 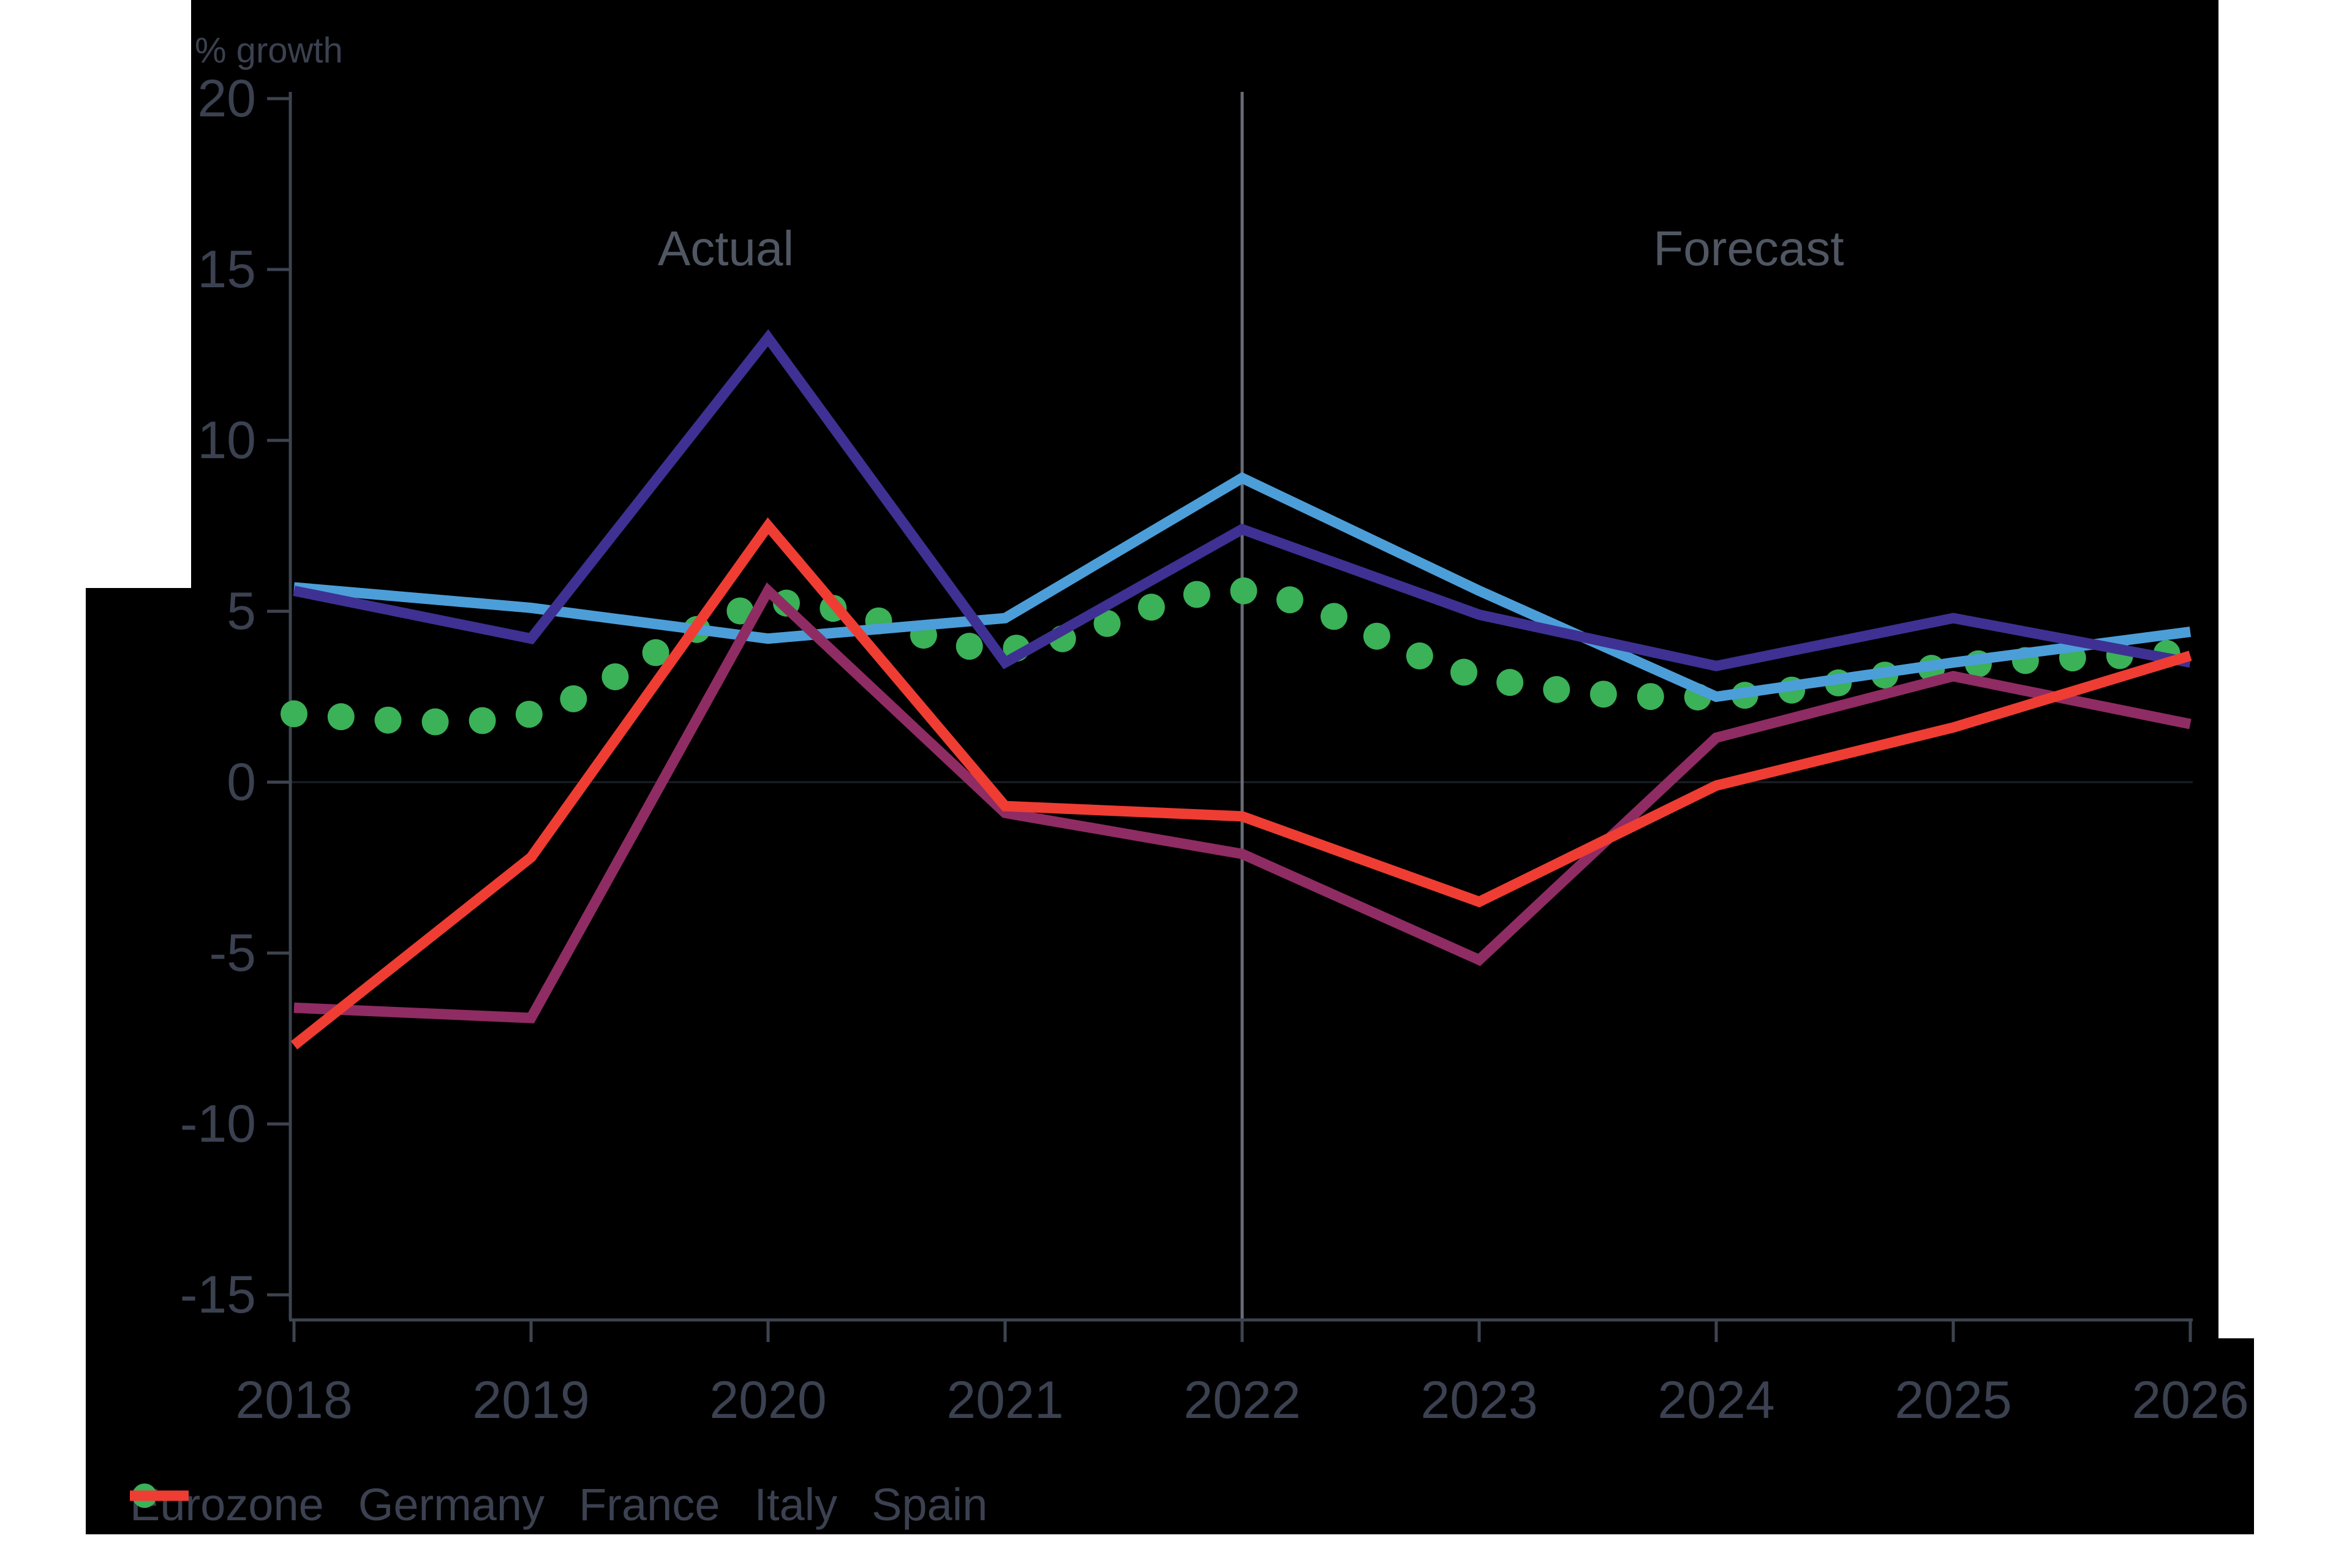 I want to click on legend-label: France, so click(x=650, y=1504).